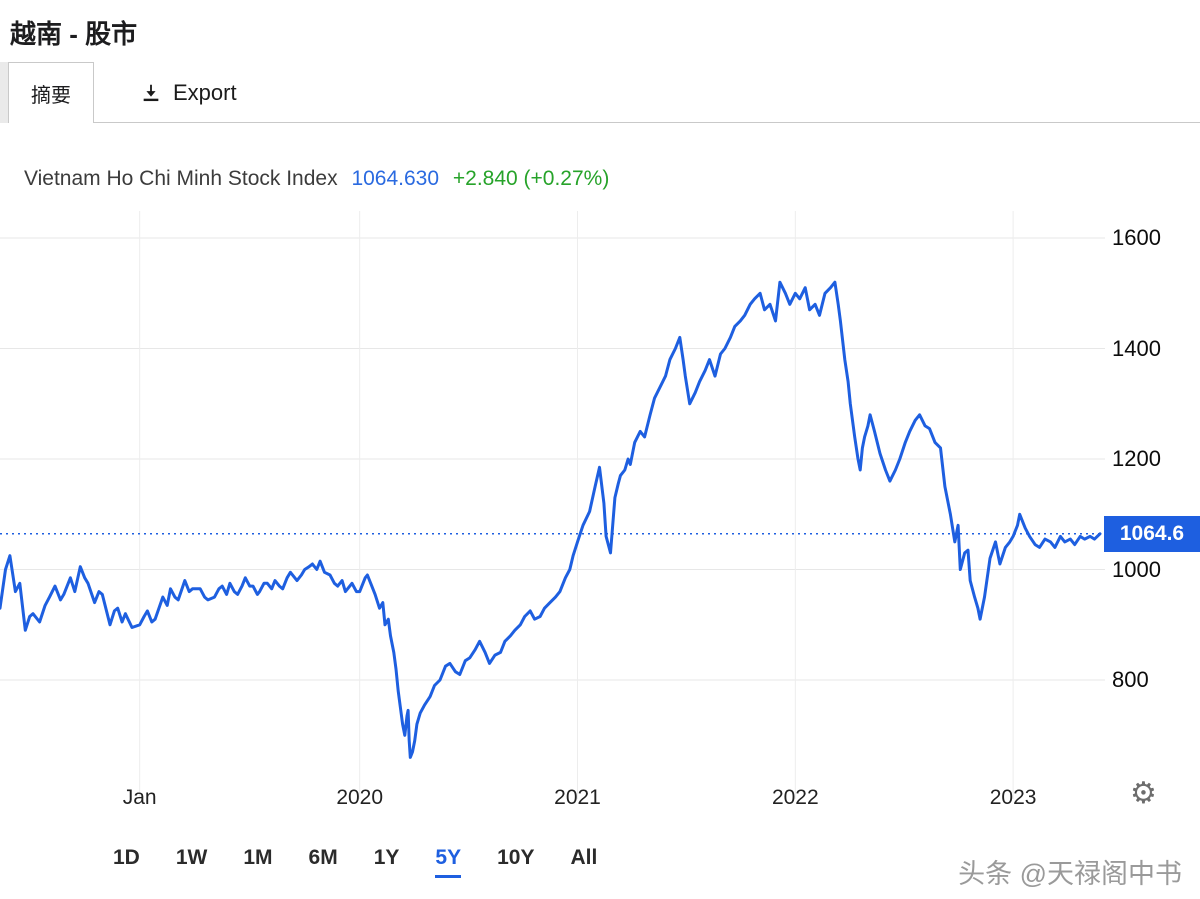 The image size is (1200, 899). Describe the element at coordinates (395, 178) in the screenshot. I see `chart-value: 1064.630` at that location.